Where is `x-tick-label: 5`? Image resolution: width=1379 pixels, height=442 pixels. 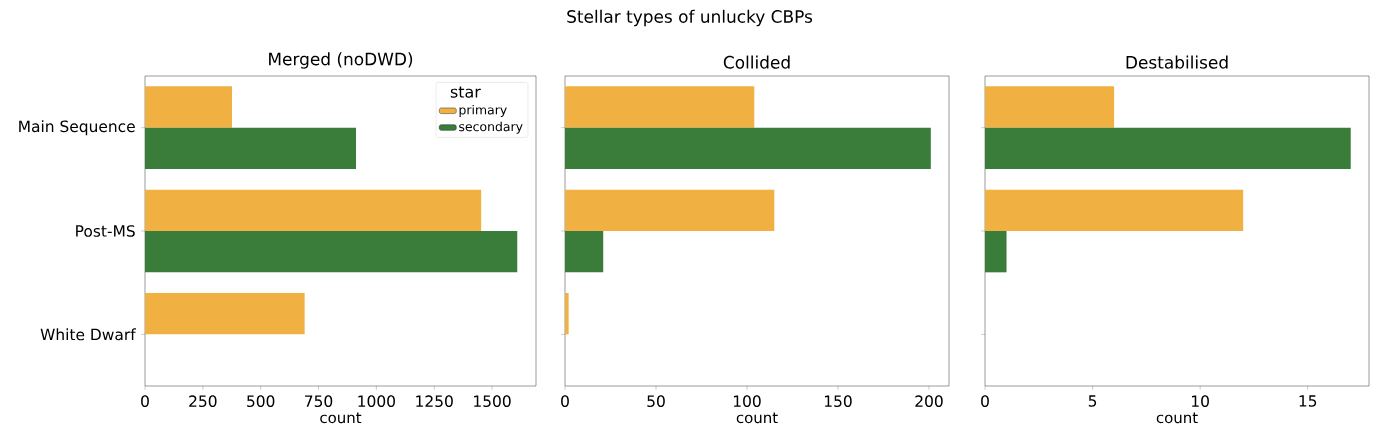
x-tick-label: 5 is located at coordinates (1092, 401).